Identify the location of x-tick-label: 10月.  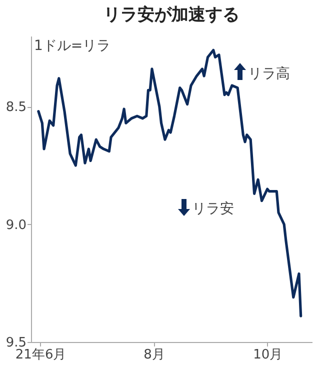
(268, 355).